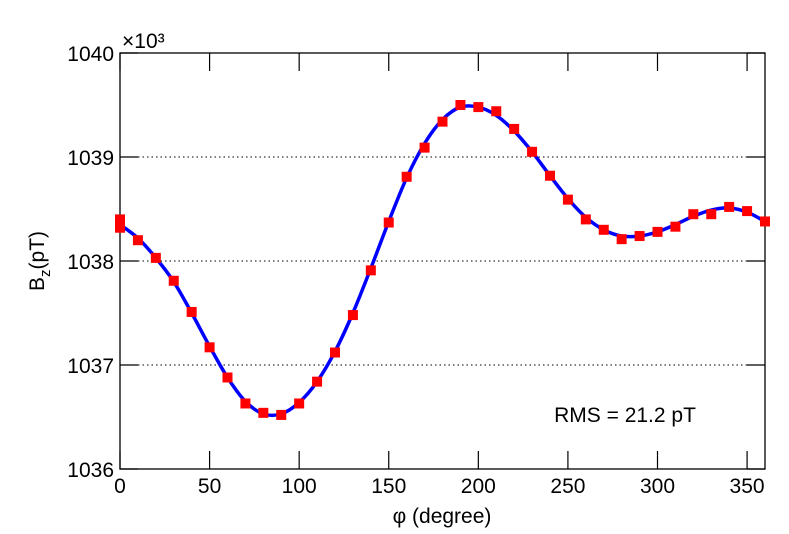 The width and height of the screenshot is (789, 534). I want to click on y-label-sub: z, so click(45, 273).